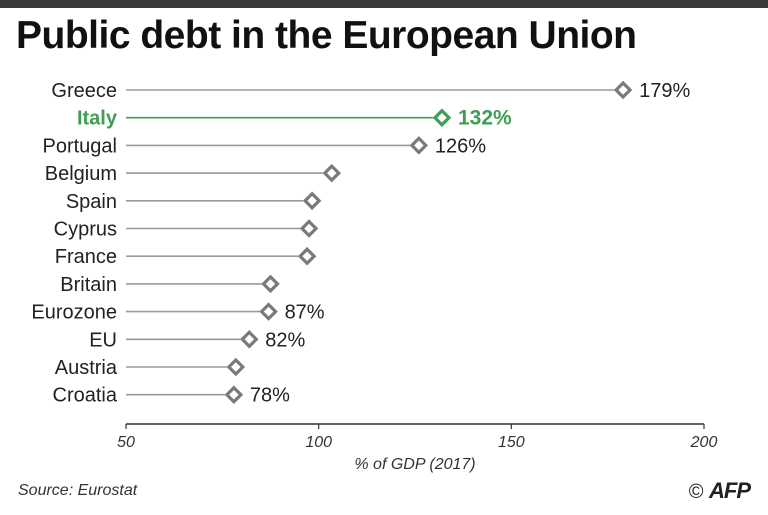 The height and width of the screenshot is (515, 768). What do you see at coordinates (78, 490) in the screenshot?
I see `source-note: Source: Eurostat` at bounding box center [78, 490].